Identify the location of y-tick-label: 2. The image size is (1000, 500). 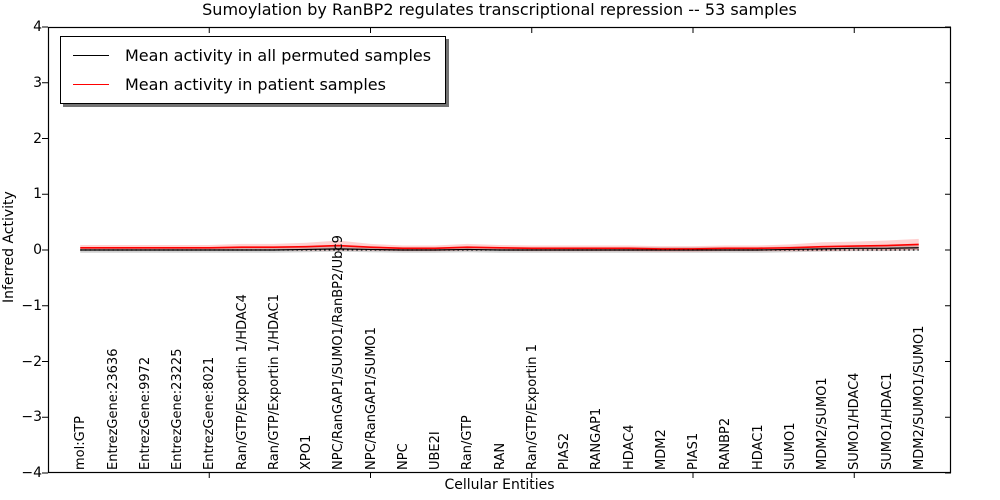
(37, 138).